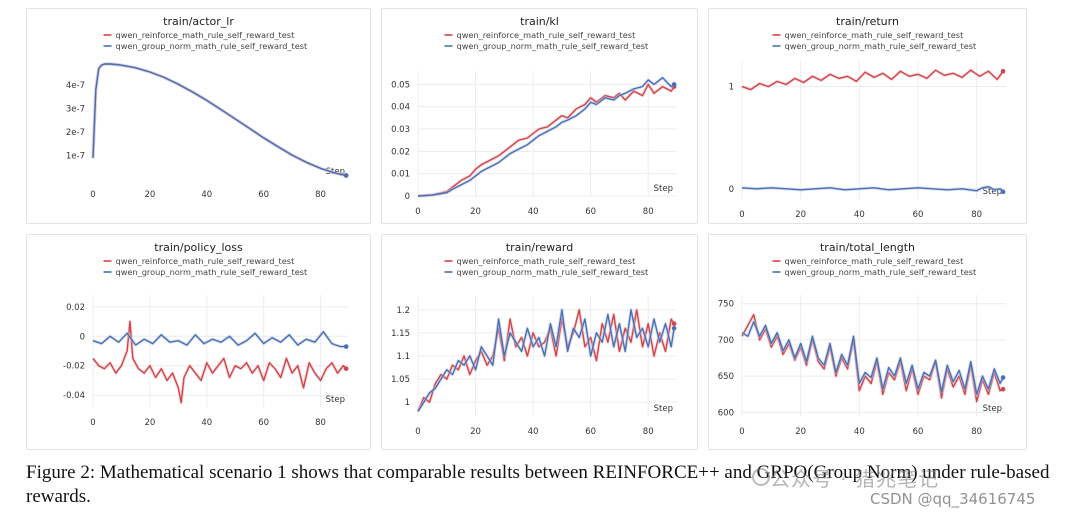 The image size is (1080, 521). I want to click on y-tick-label: 0.05, so click(400, 85).